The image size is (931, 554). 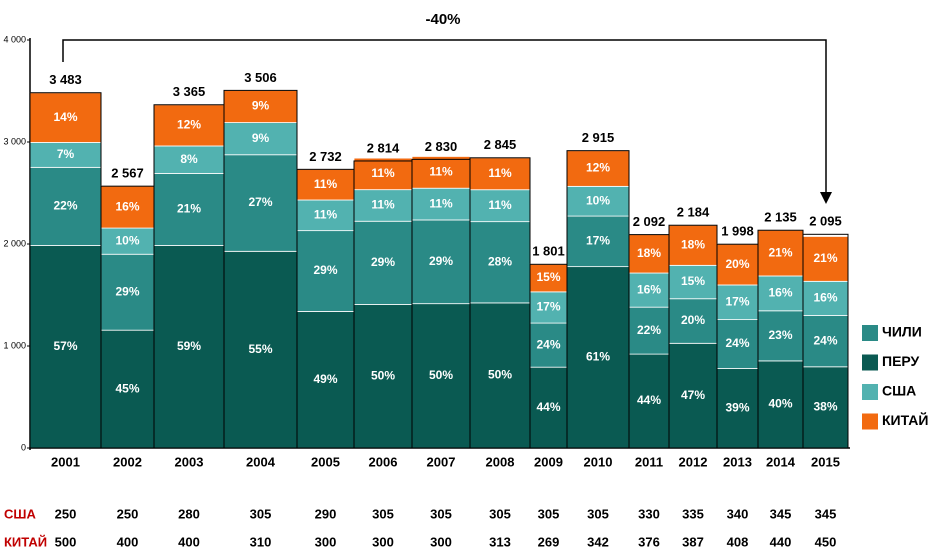 What do you see at coordinates (738, 541) in the screenshot?
I see `table-cell: 408` at bounding box center [738, 541].